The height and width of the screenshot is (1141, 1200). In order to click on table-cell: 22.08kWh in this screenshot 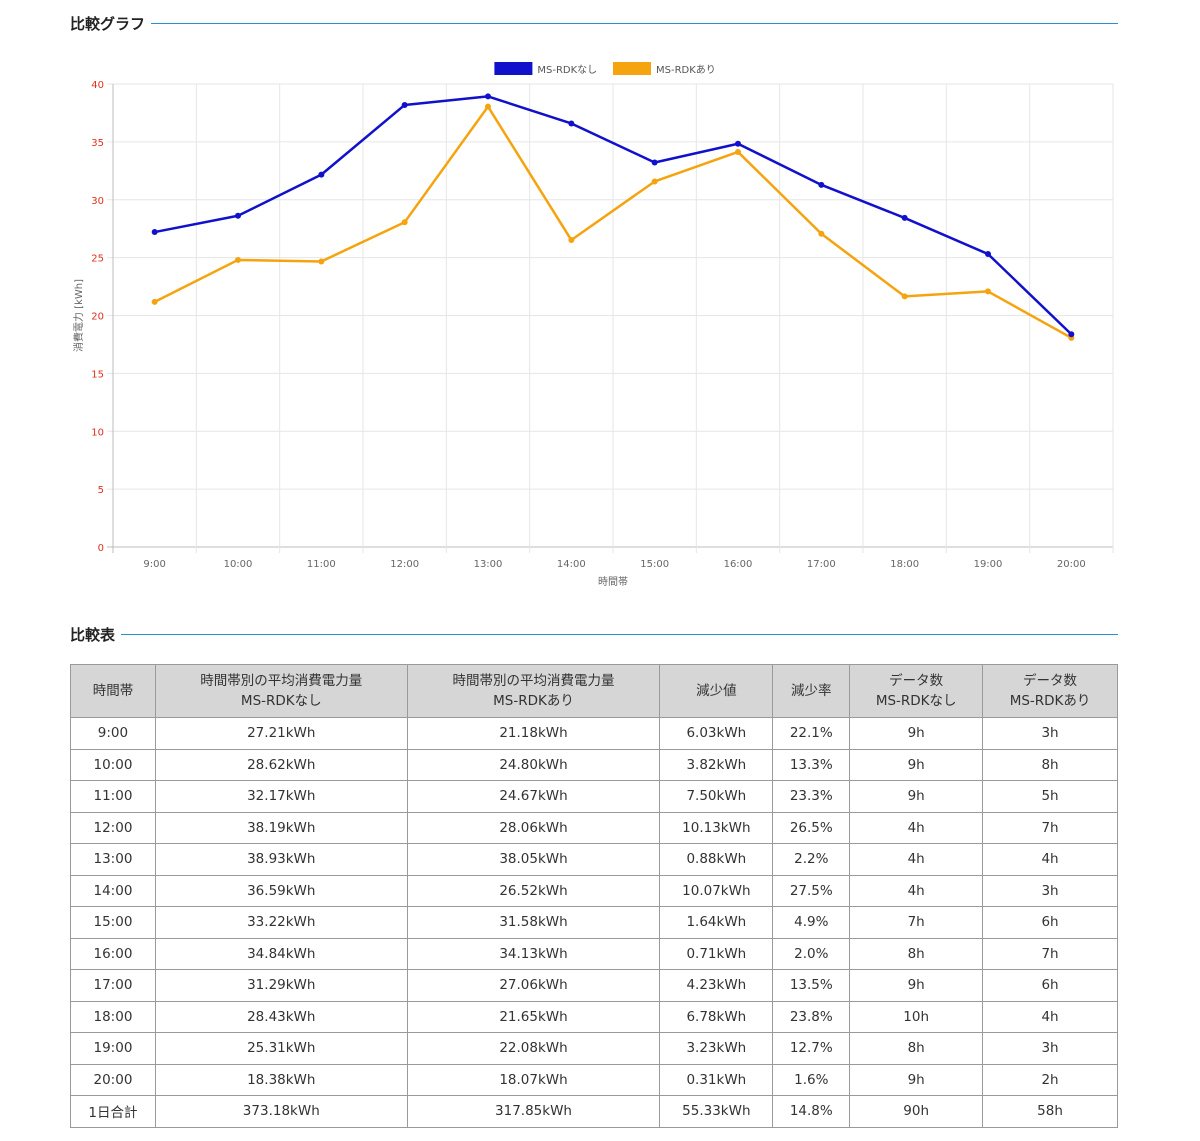, I will do `click(533, 1048)`.